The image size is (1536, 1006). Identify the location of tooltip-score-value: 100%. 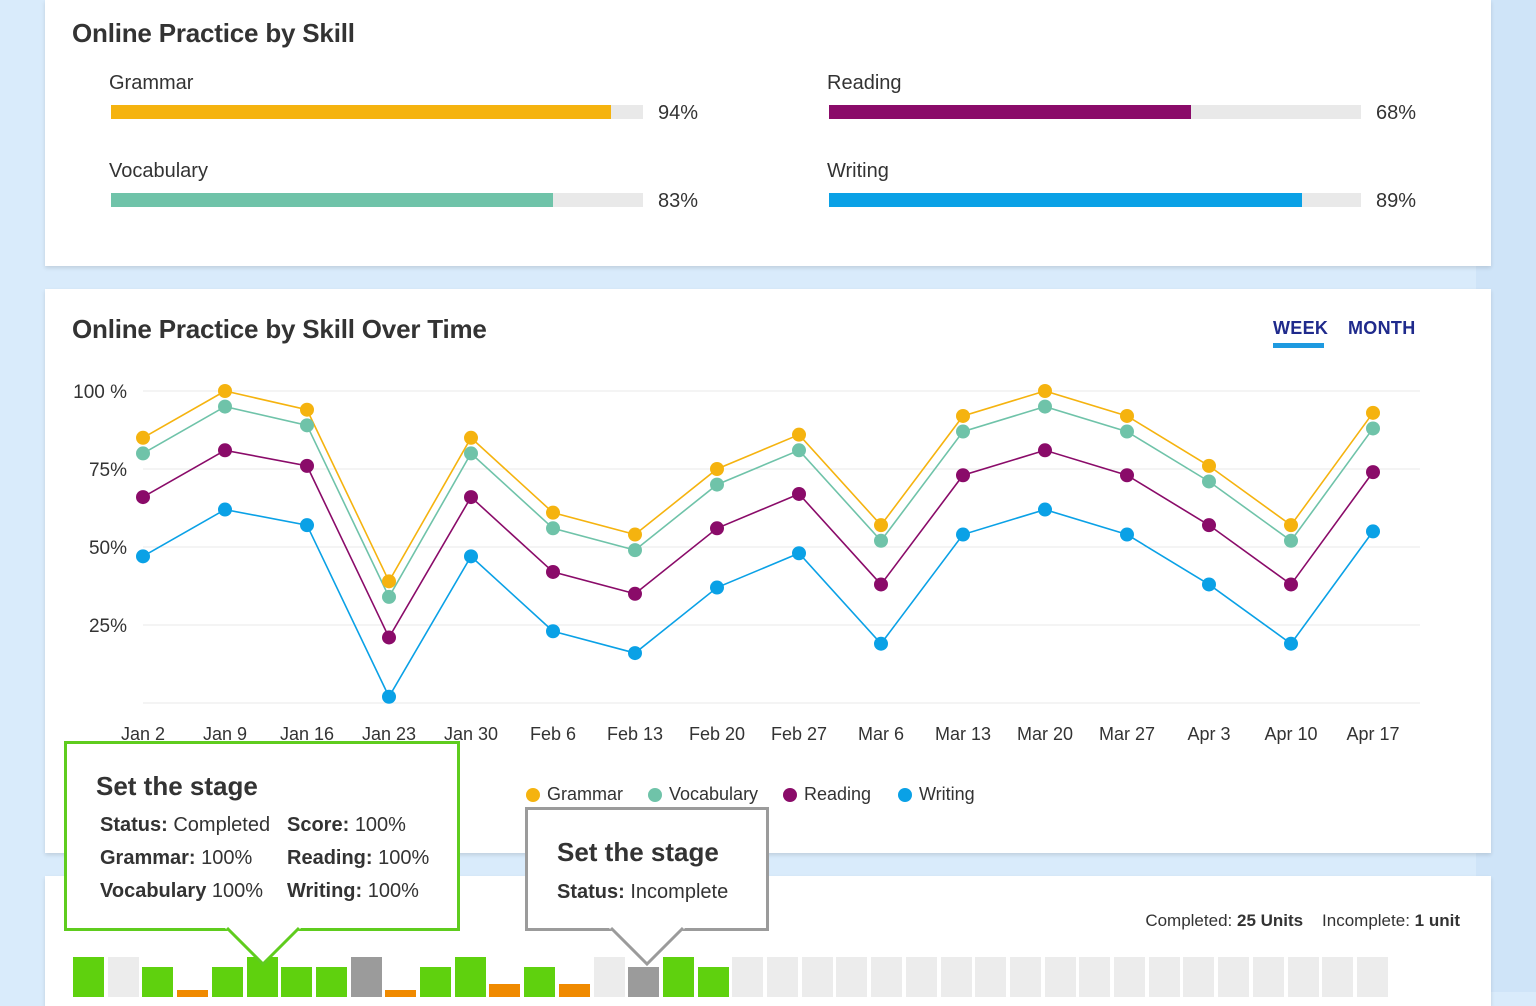
(380, 825).